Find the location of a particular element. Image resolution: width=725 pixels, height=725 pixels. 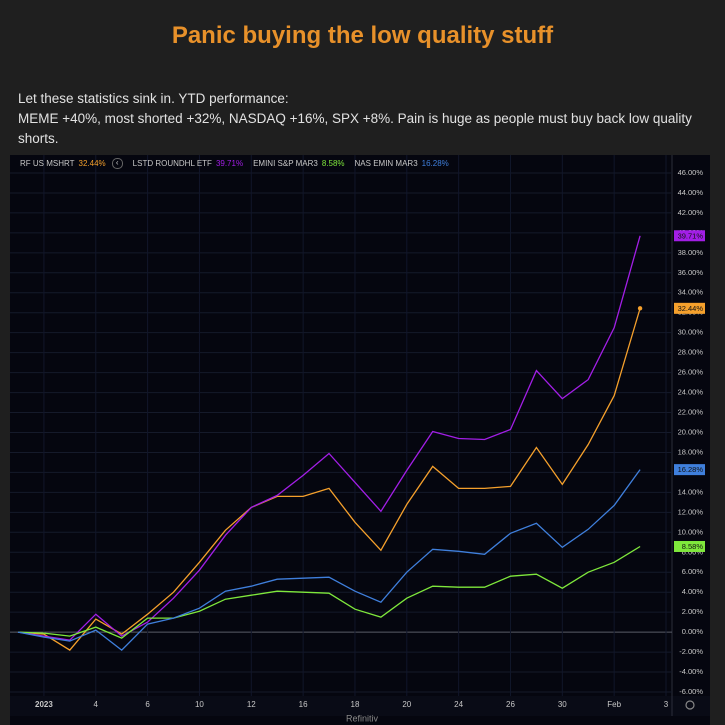

y-tick-label: 10.00% is located at coordinates (691, 531).